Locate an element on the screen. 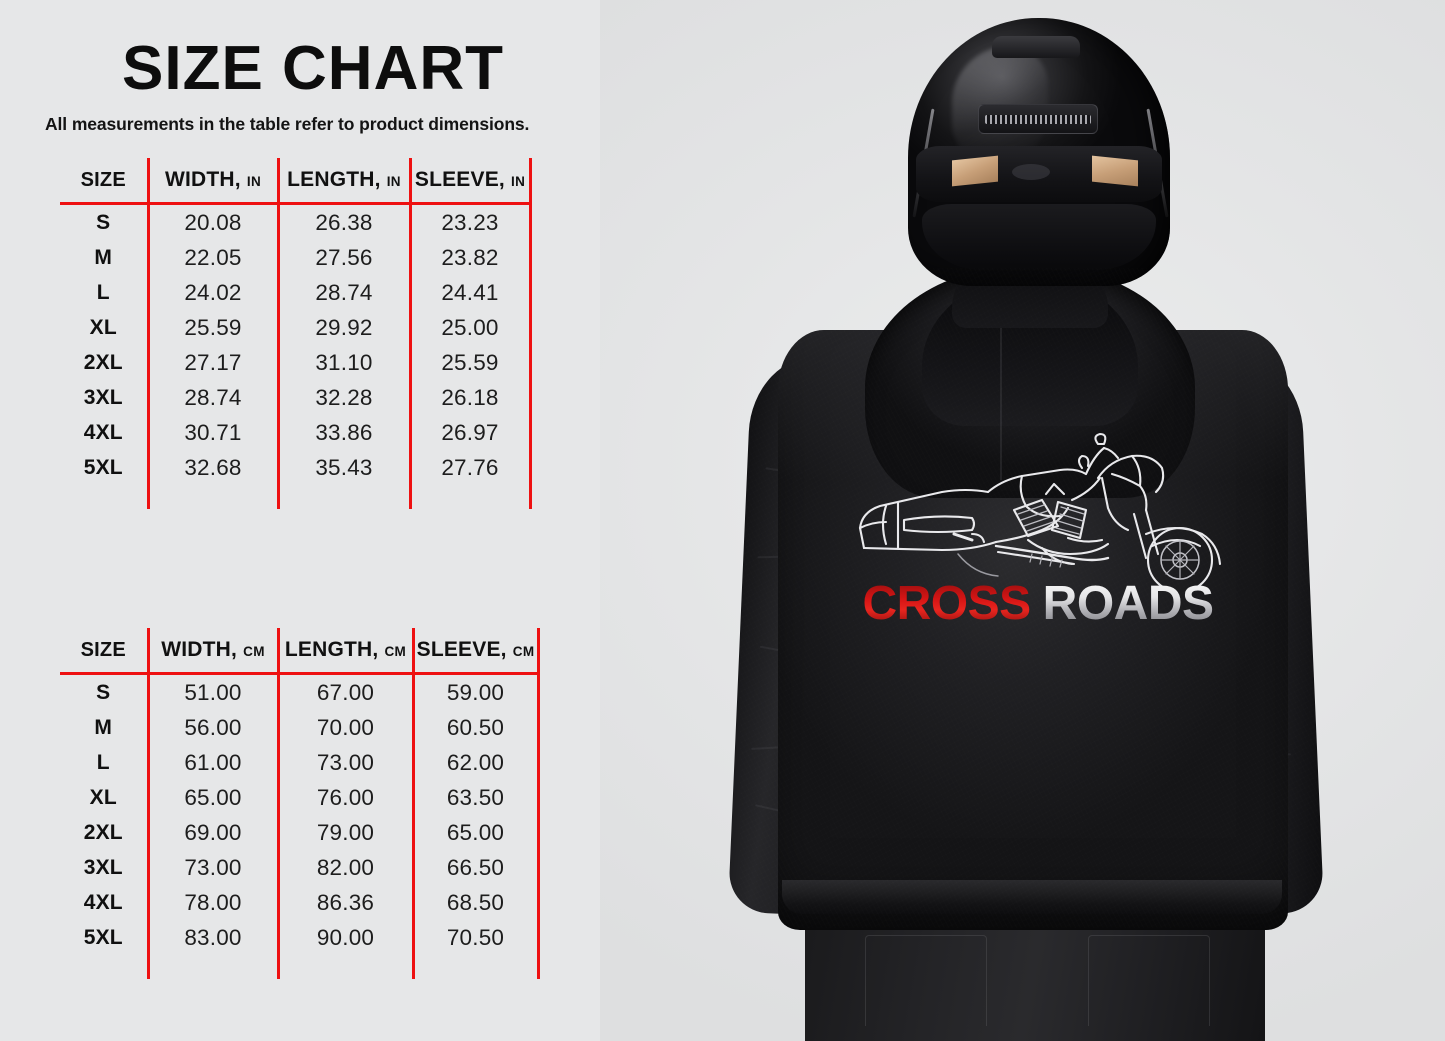 This screenshot has width=1445, height=1041. table-row: M 56.00 70.00 60.50 is located at coordinates (300, 727).